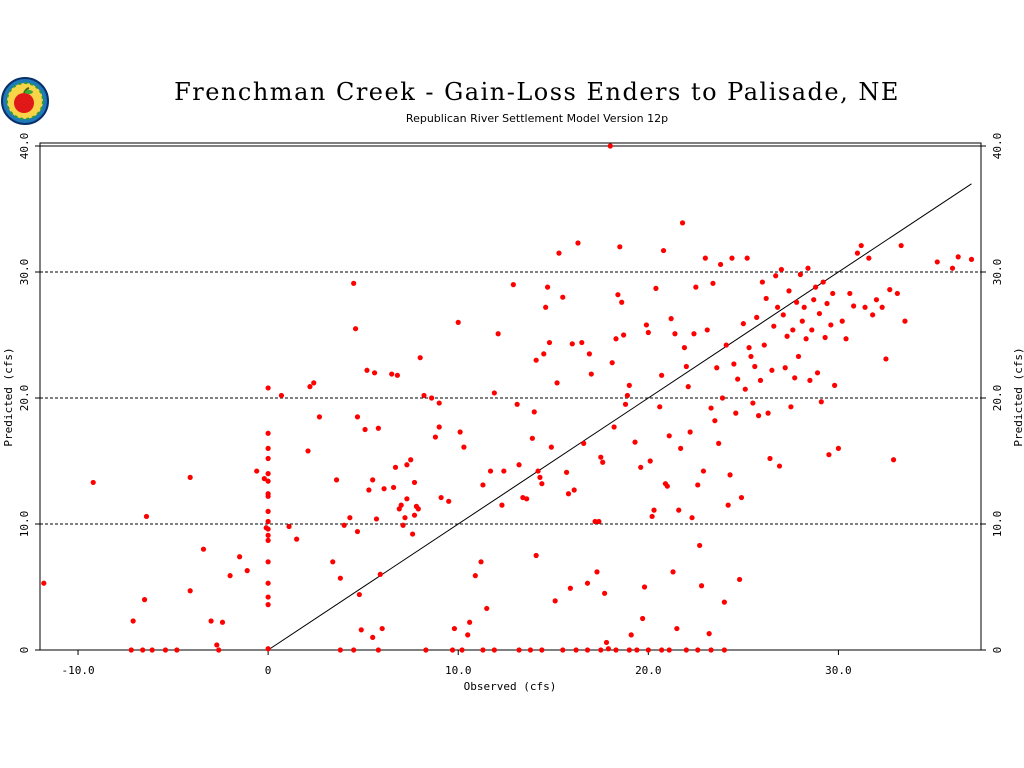 The image size is (1024, 768). I want to click on y-tick-label-right: 30.0, so click(997, 272).